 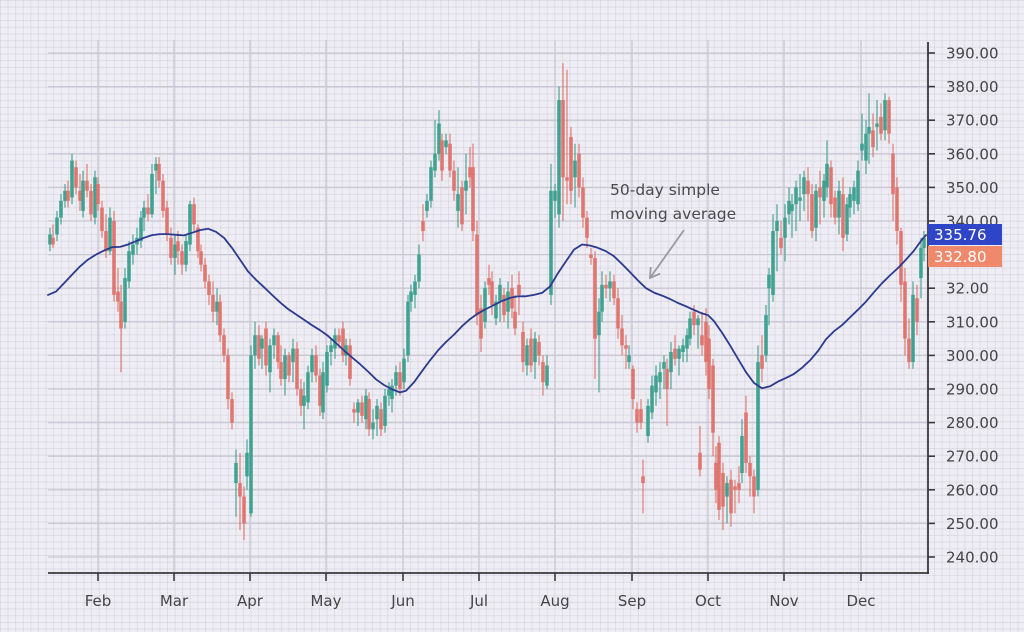 What do you see at coordinates (402, 601) in the screenshot?
I see `x-tick-label: Jun` at bounding box center [402, 601].